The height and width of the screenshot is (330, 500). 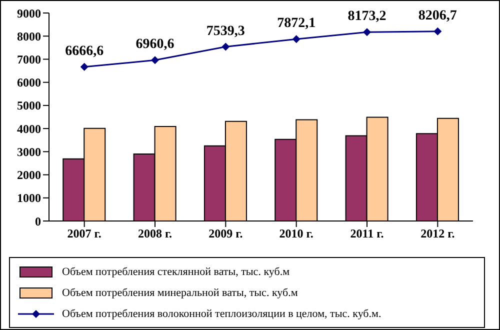 I want to click on y-tick-label: 1000, so click(x=29, y=198).